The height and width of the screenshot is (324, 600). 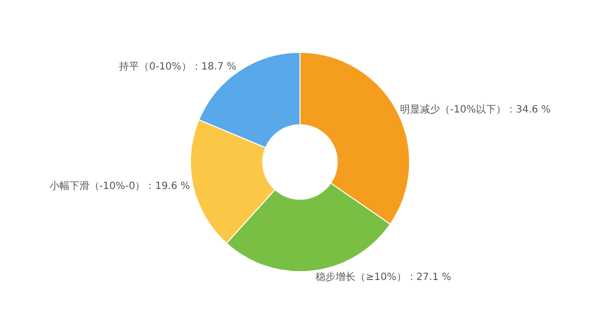 I want to click on slice-label: 明显减少（-10%以下）：34.6 %, so click(x=475, y=110).